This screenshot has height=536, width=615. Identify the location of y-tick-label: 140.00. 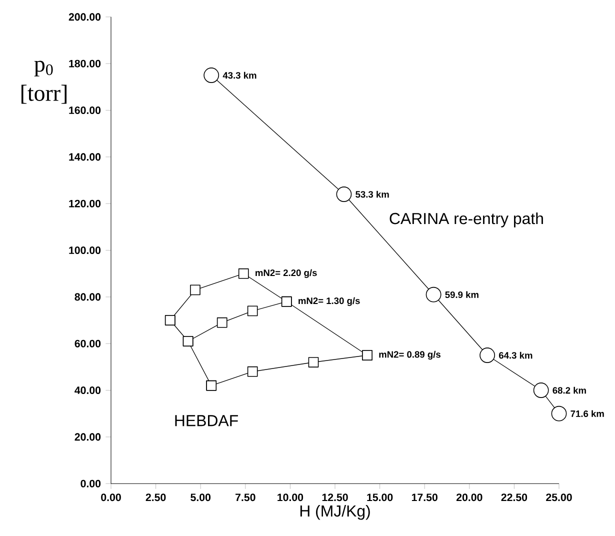
(85, 157).